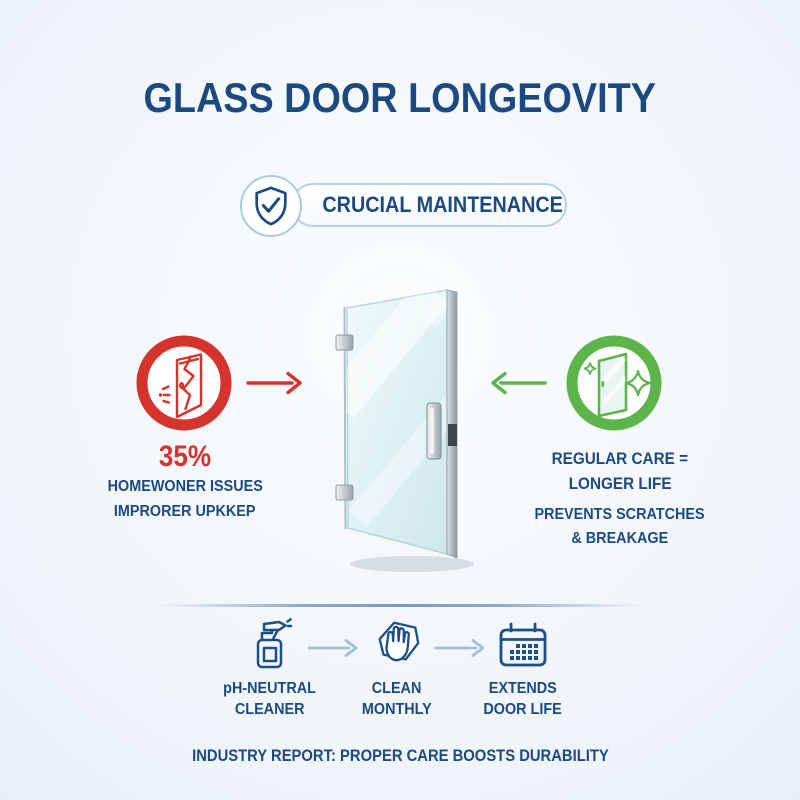 The width and height of the screenshot is (800, 800). What do you see at coordinates (344, 417) in the screenshot?
I see `door-hinges` at bounding box center [344, 417].